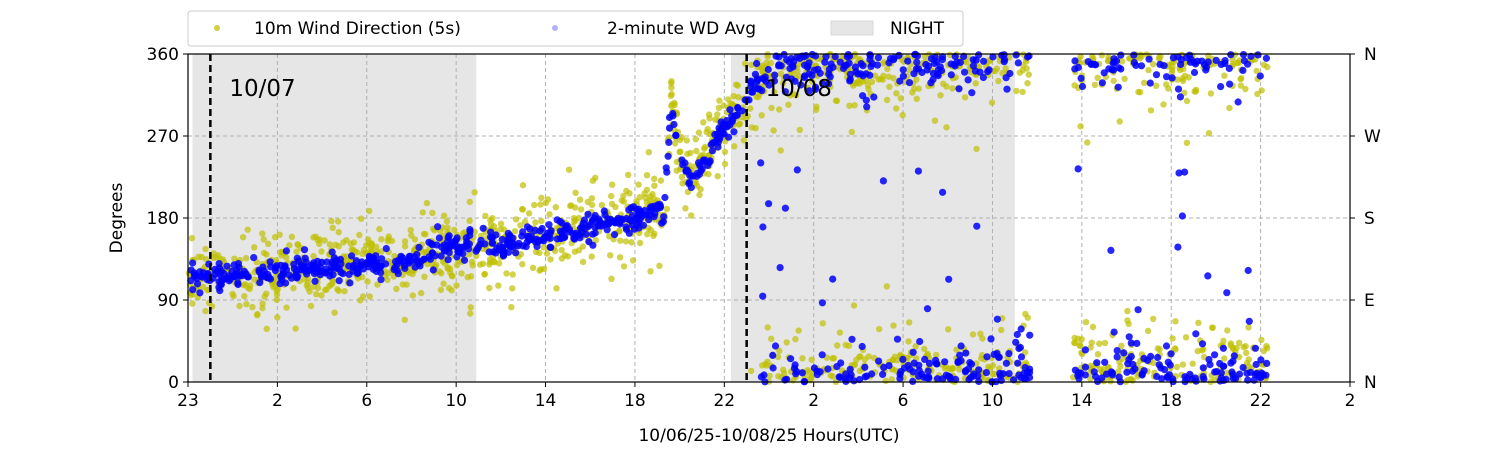 This screenshot has width=1500, height=454. I want to click on legend-label-night: NIGHT, so click(917, 29).